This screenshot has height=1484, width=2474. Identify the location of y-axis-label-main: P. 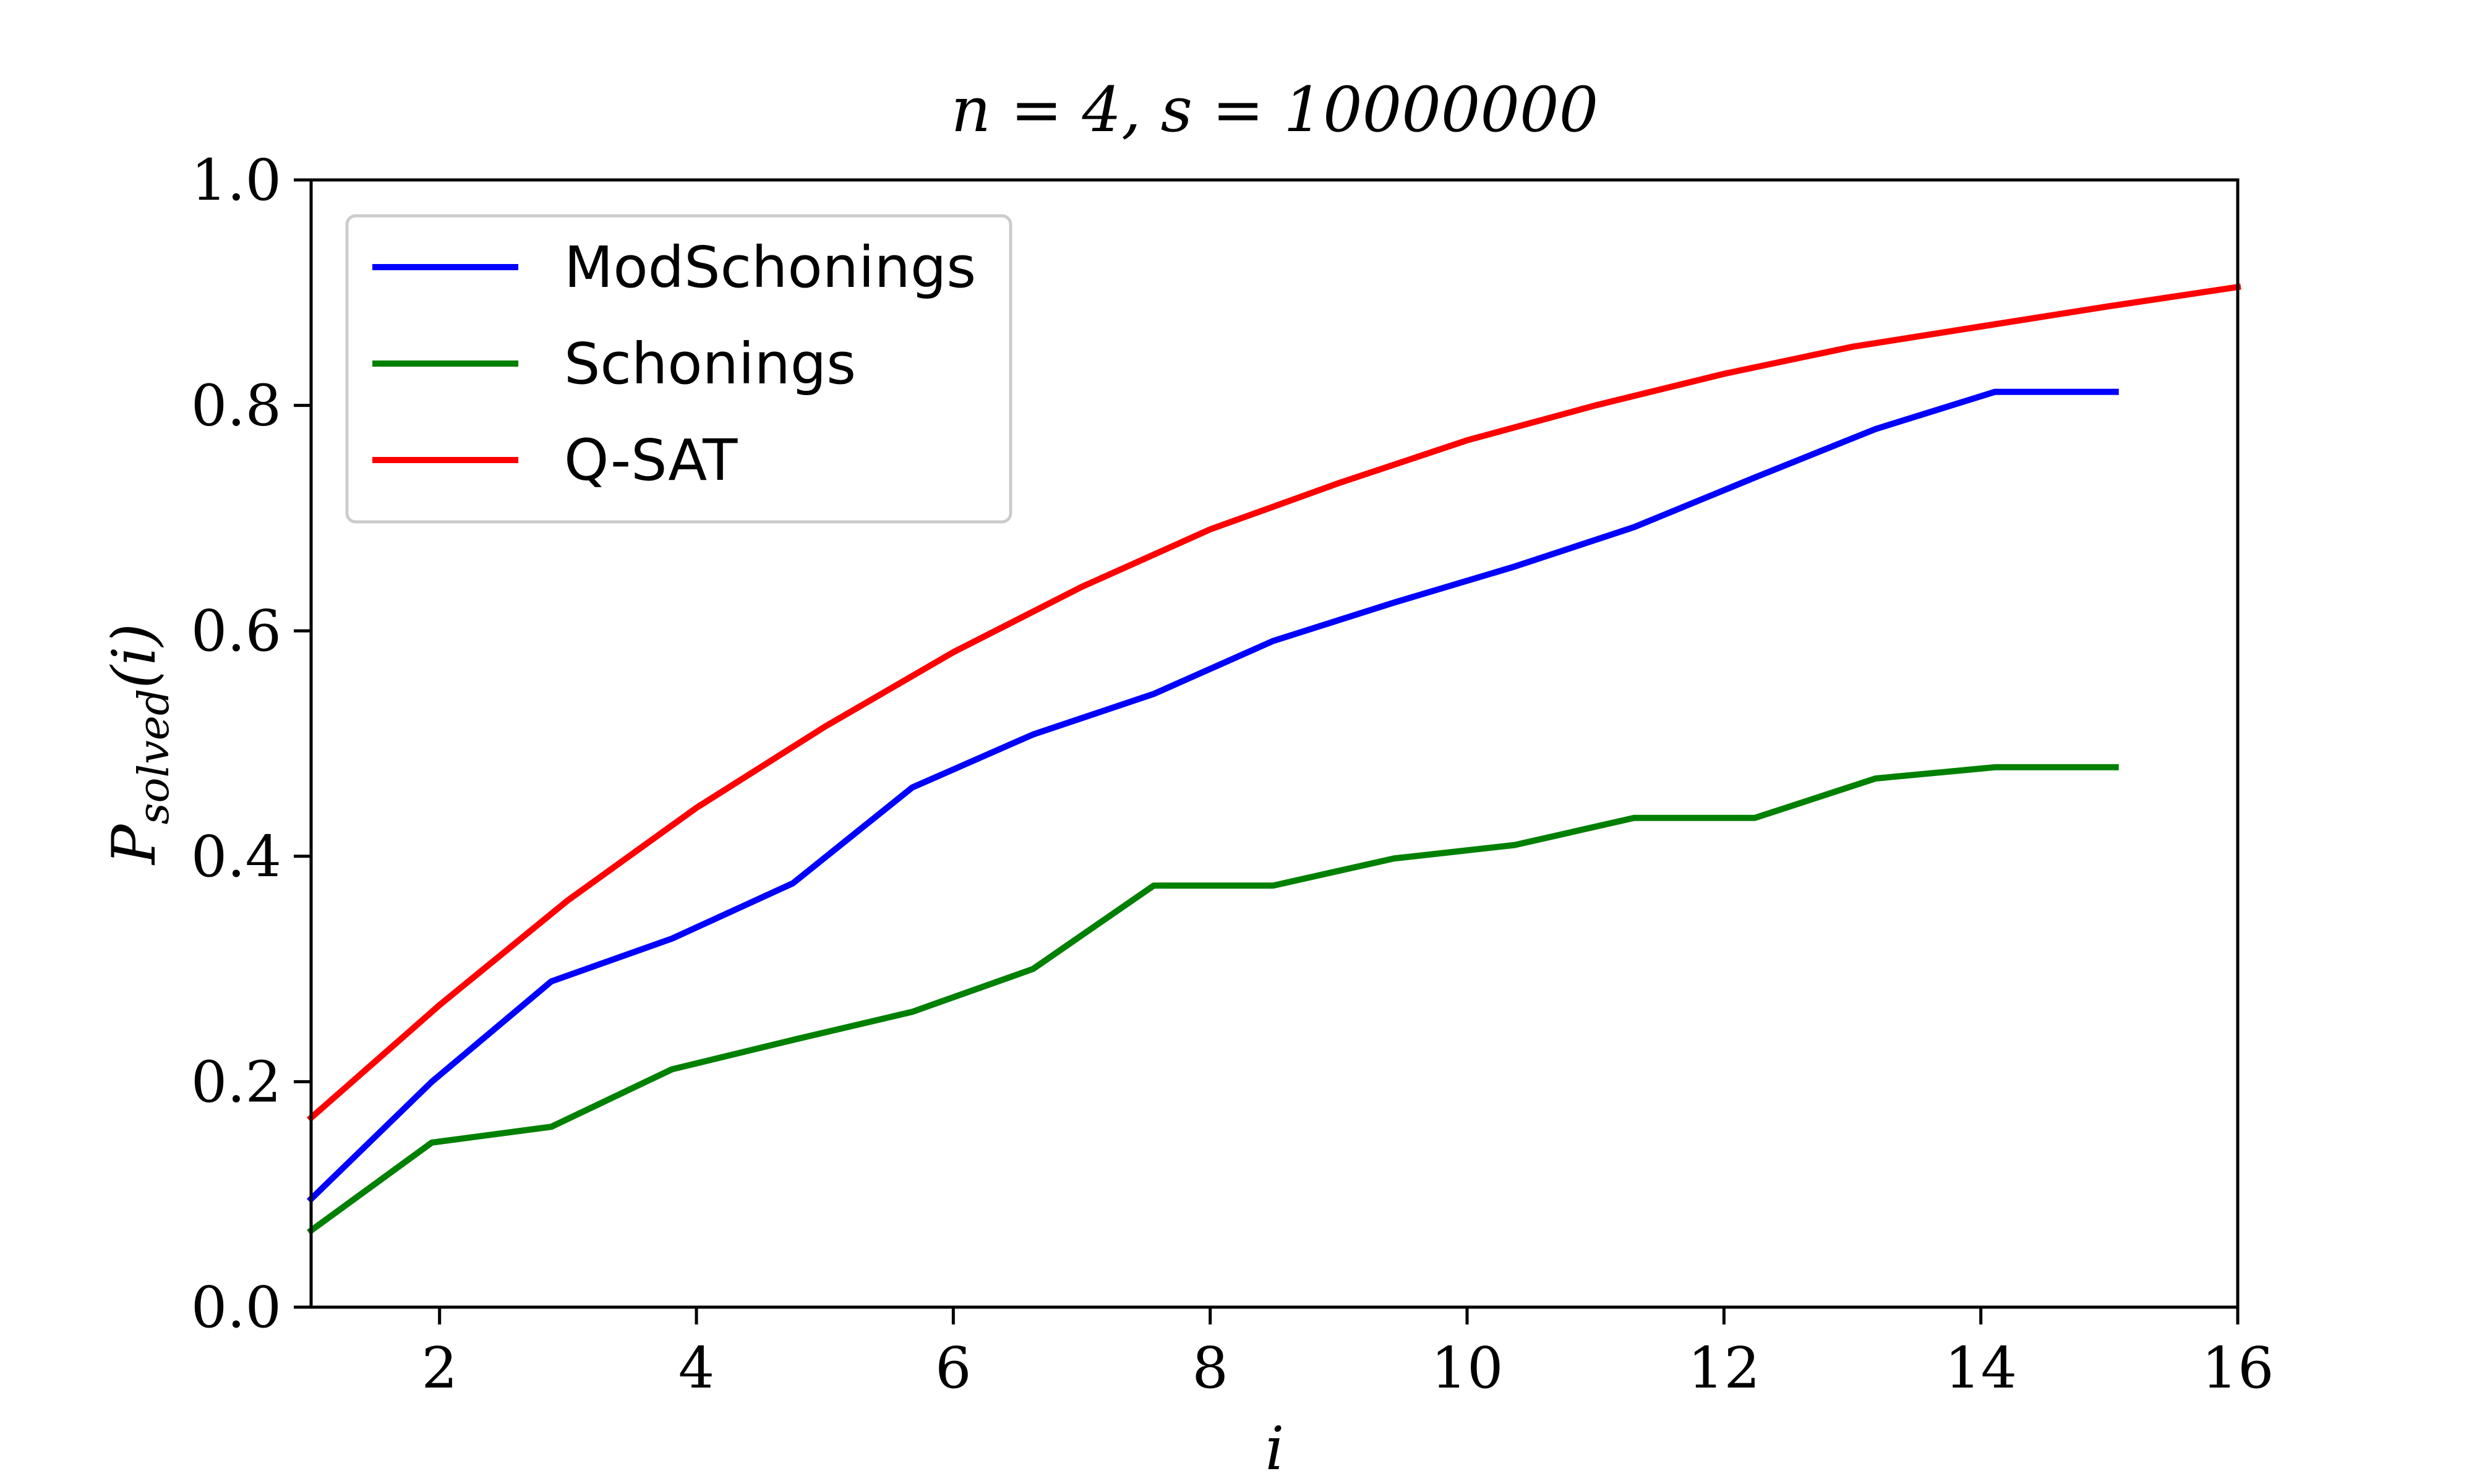
(134, 845).